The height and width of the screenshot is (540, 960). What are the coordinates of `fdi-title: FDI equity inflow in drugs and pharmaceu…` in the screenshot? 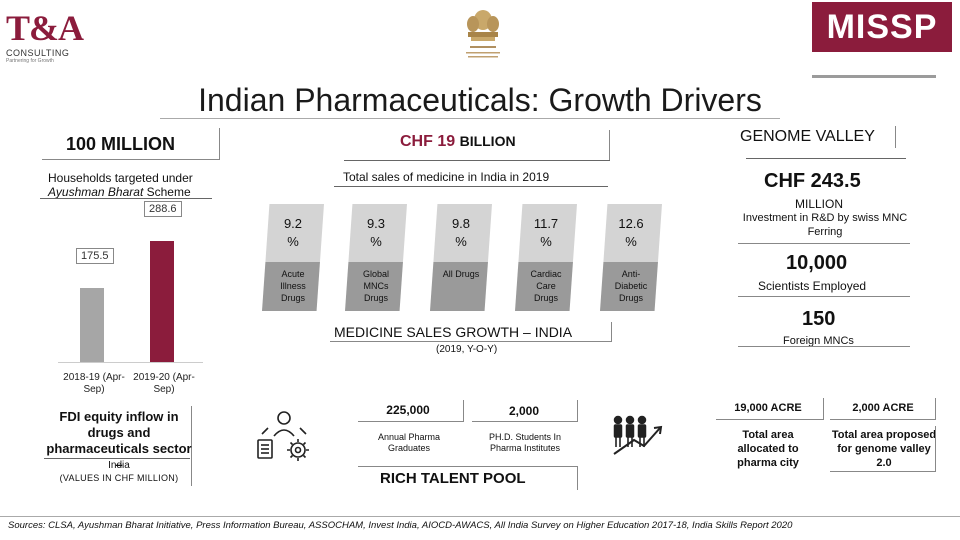 It's located at (119, 440).